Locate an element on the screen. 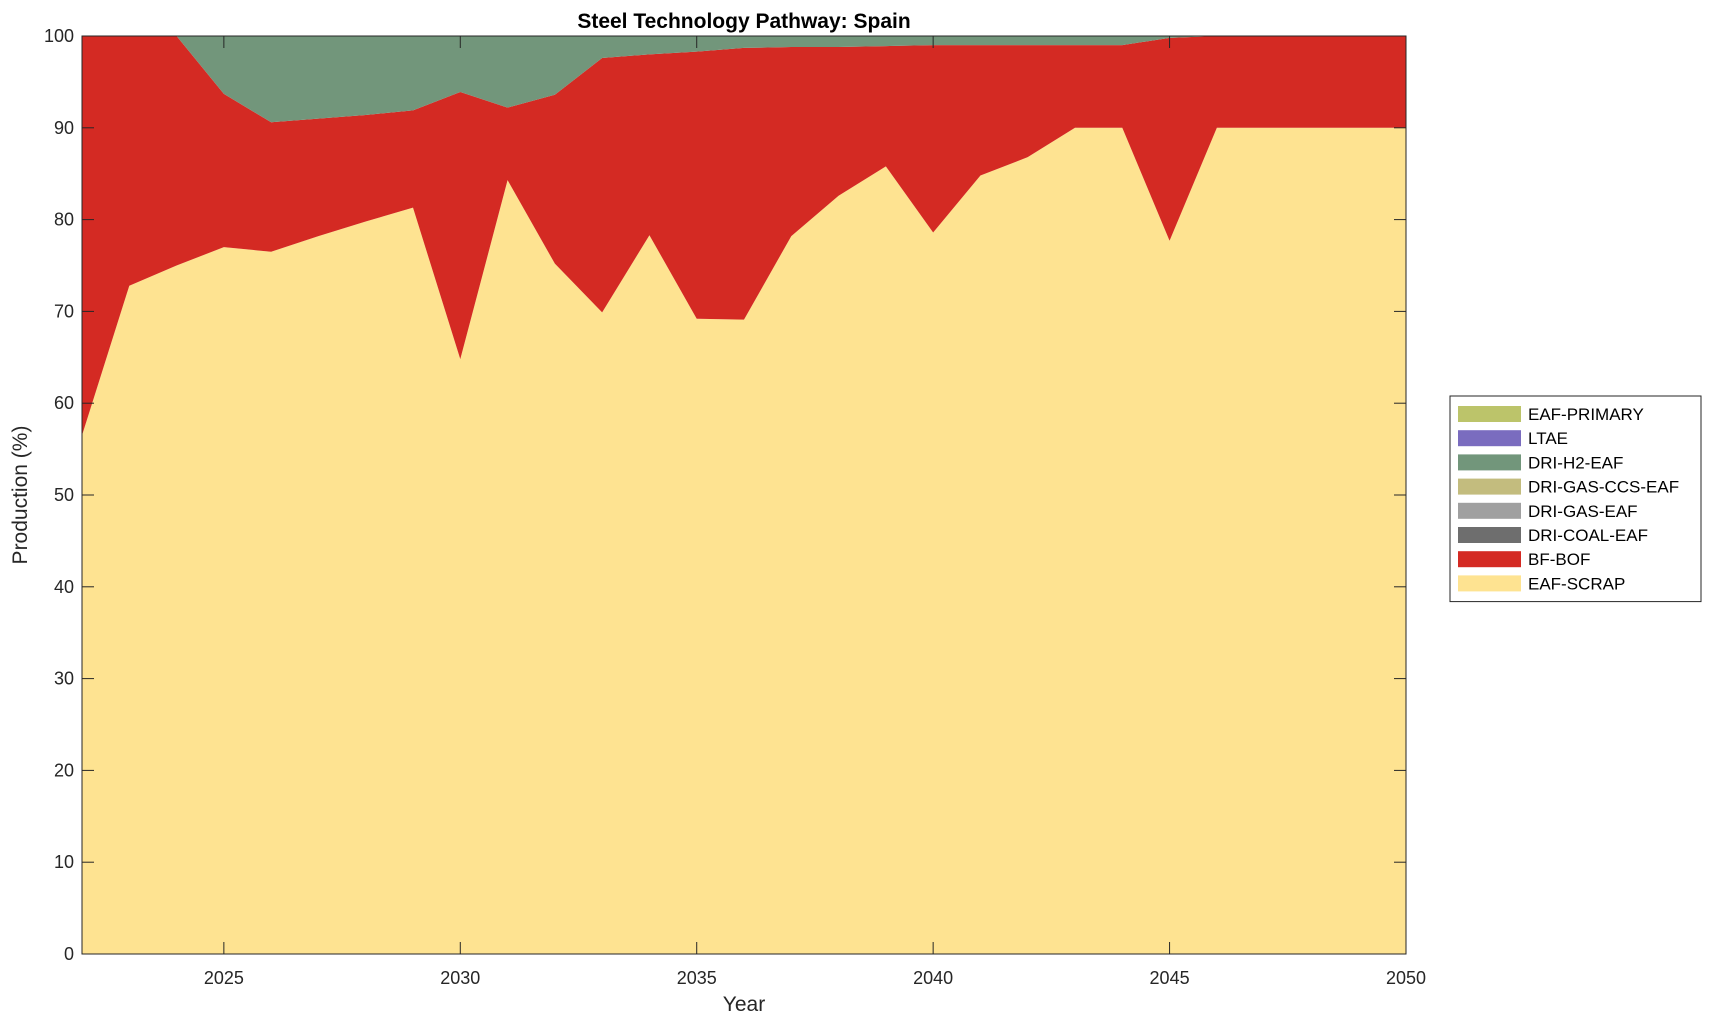  legend-swatch-eaf-primary is located at coordinates (1489, 414).